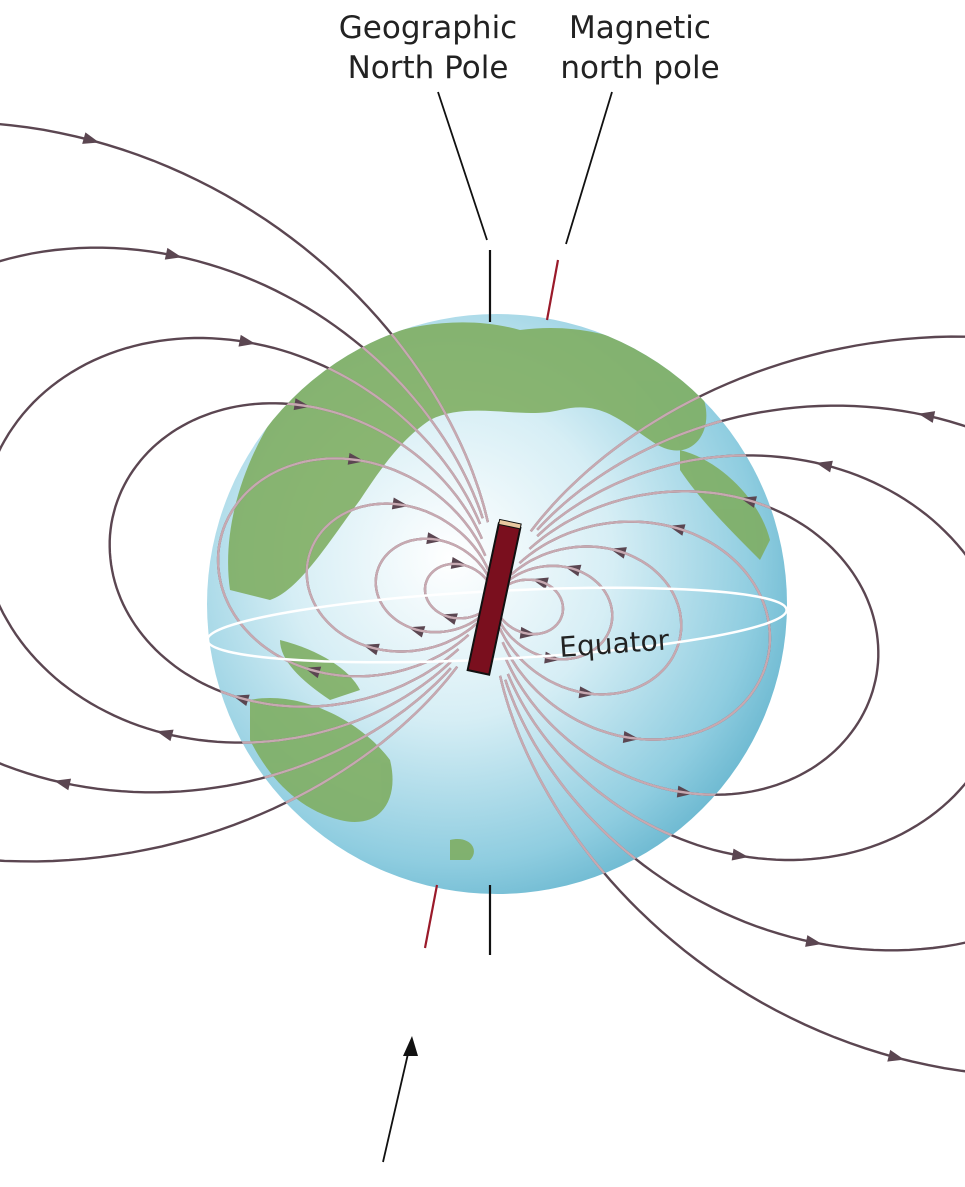  I want to click on pointer-head, so click(410, 1046).